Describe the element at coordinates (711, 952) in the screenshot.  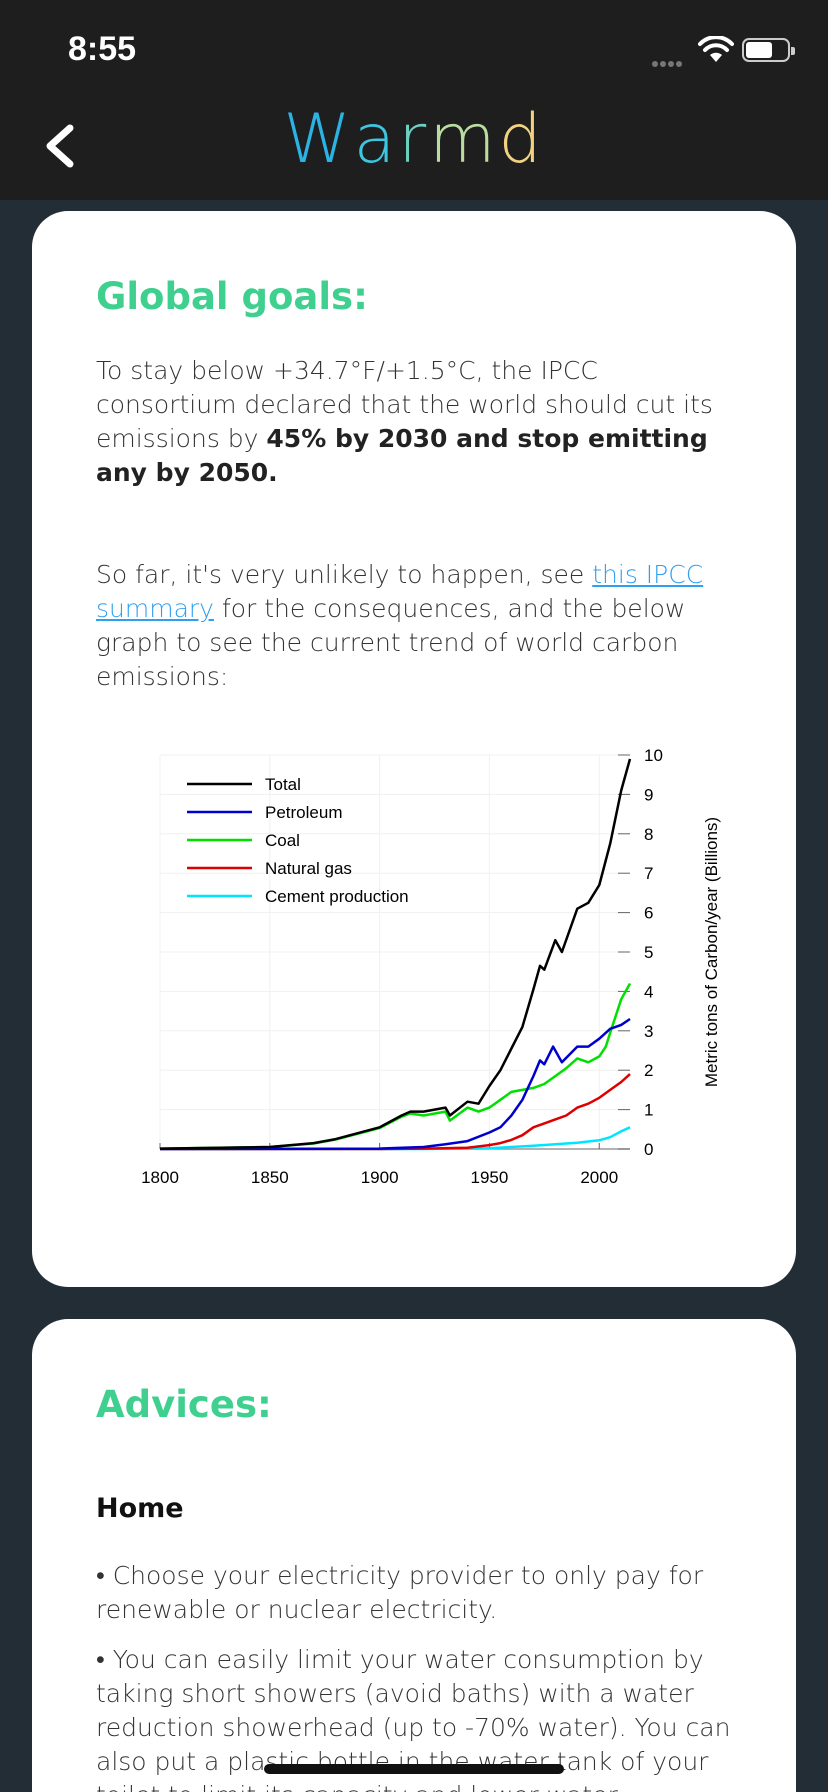
I see `y-axis-label: Metric tons of Carbon/year (Billions)` at that location.